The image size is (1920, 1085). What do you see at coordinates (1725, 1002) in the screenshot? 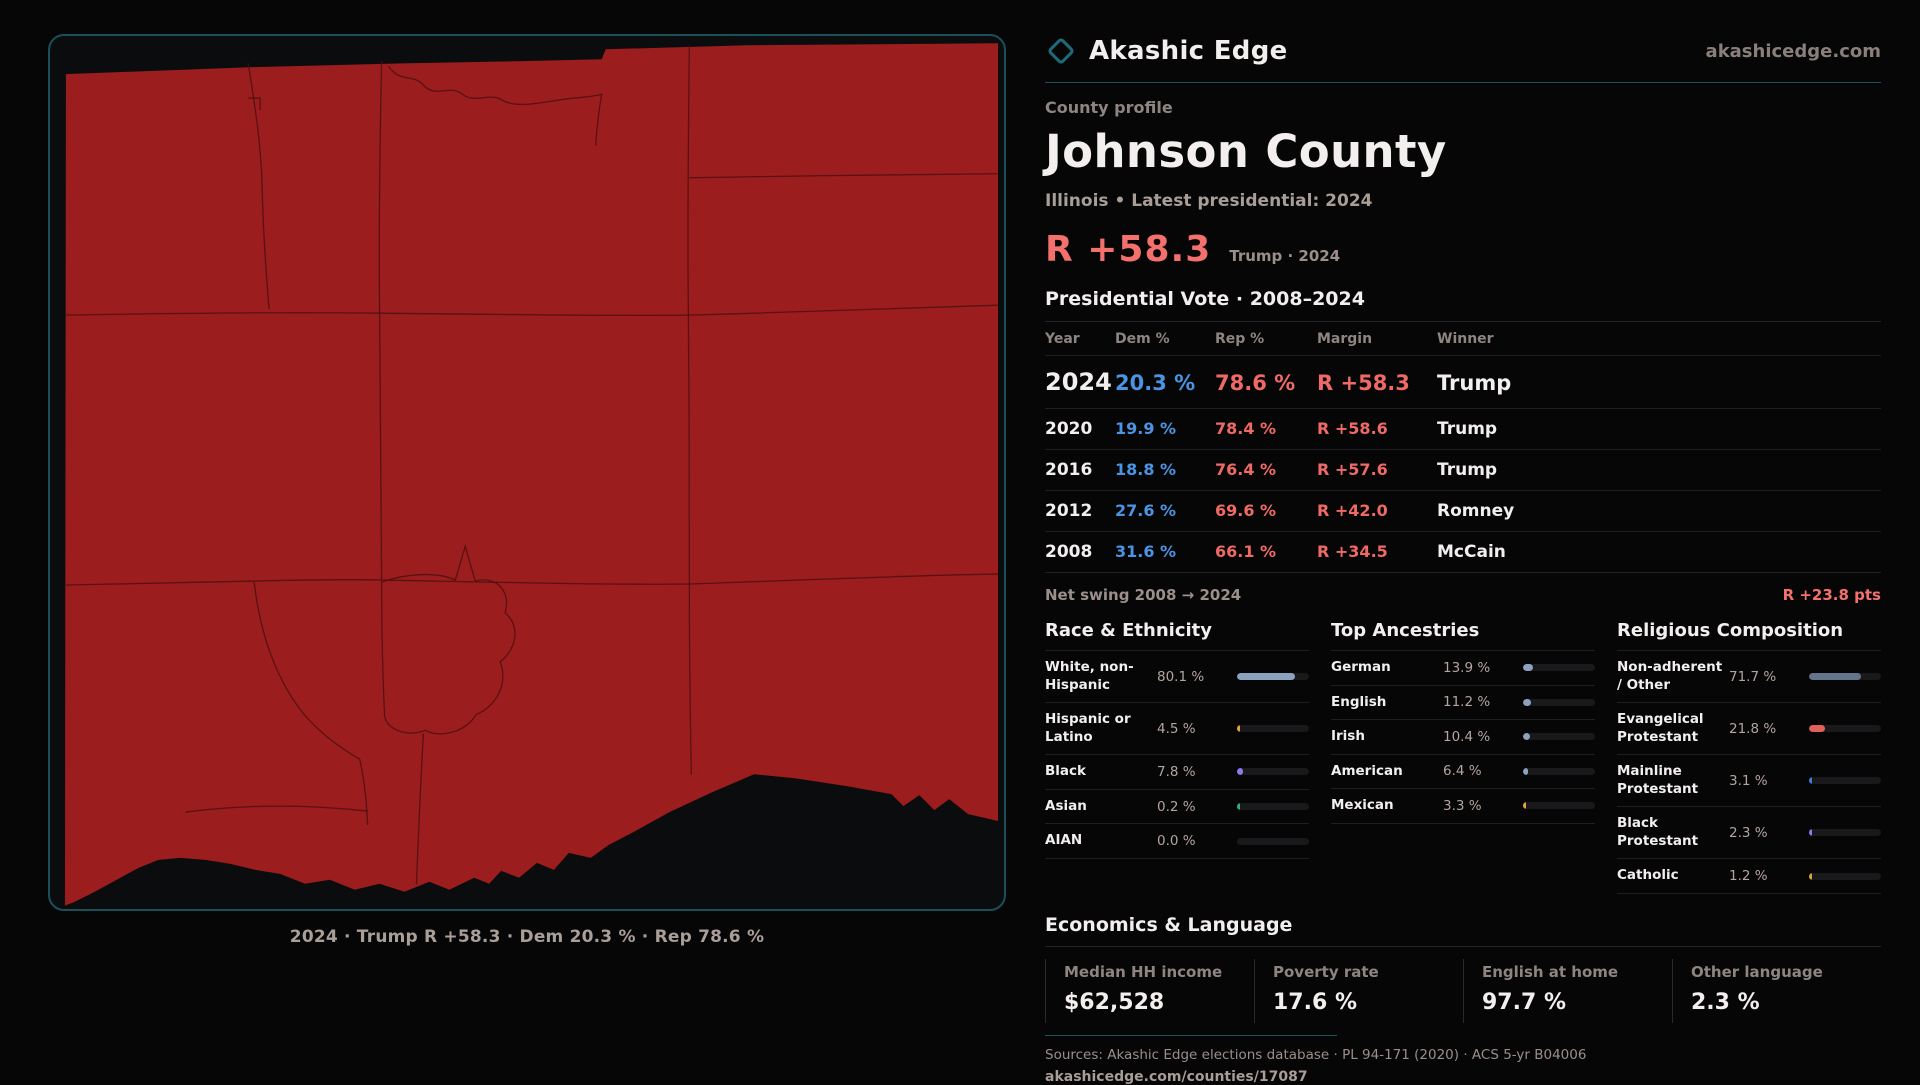
I see `stat-value: 2.3 %` at bounding box center [1725, 1002].